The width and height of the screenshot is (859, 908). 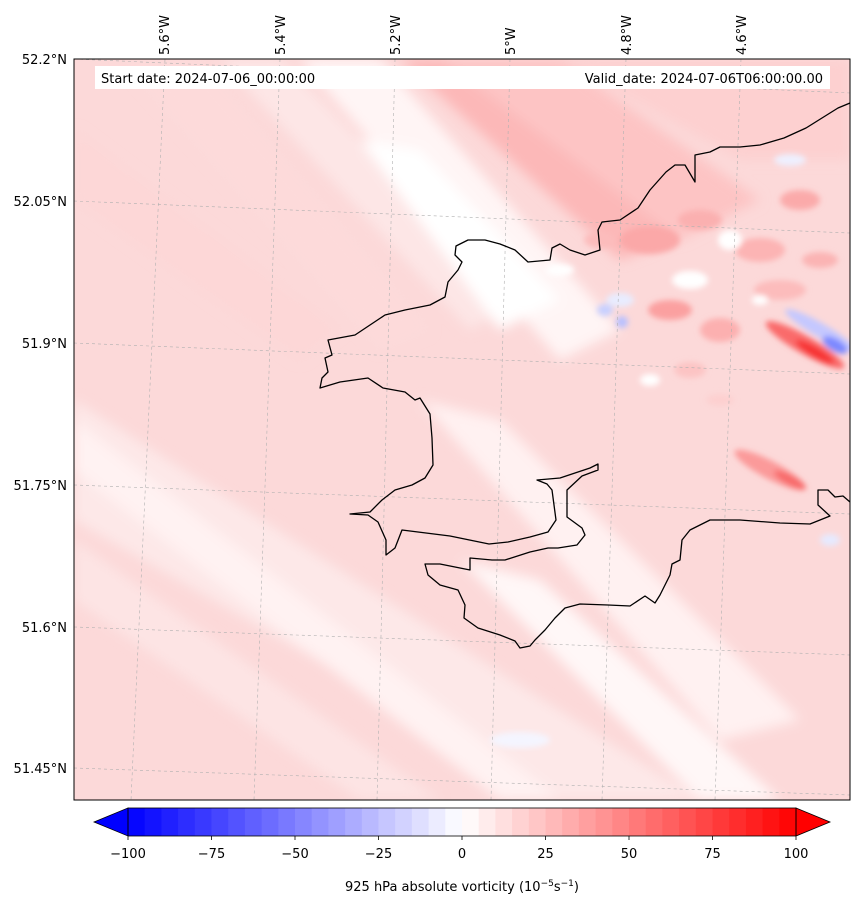 What do you see at coordinates (462, 887) in the screenshot?
I see `colorbar-label: 925 hPa absolute vorticity (10−5s−1)` at bounding box center [462, 887].